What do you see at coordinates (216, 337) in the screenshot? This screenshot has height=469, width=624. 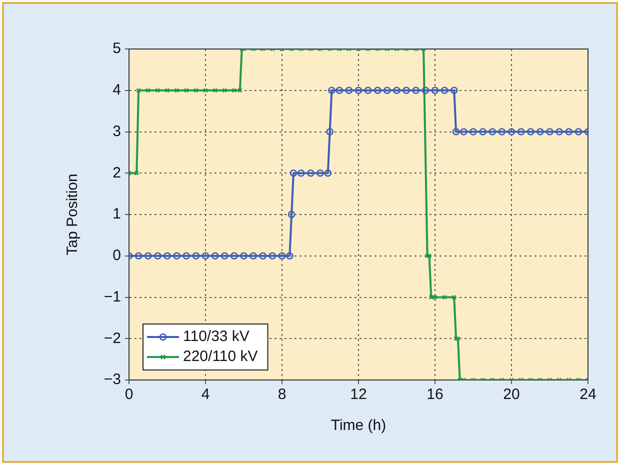 I see `legend-label: 110/33 kV` at bounding box center [216, 337].